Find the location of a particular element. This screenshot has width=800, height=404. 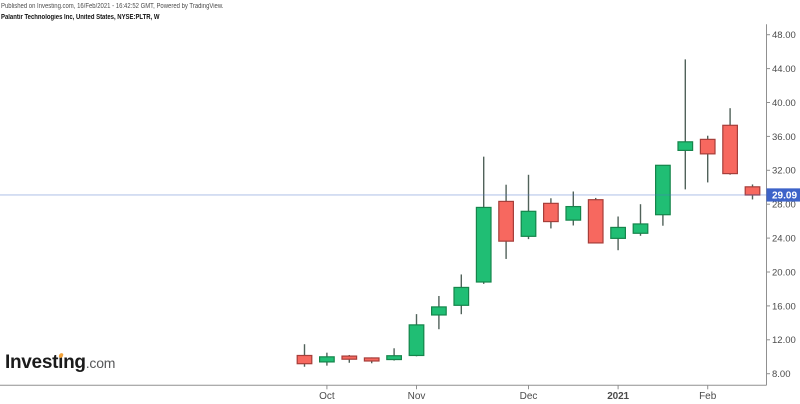

time-tick-label: 2021 is located at coordinates (618, 396).